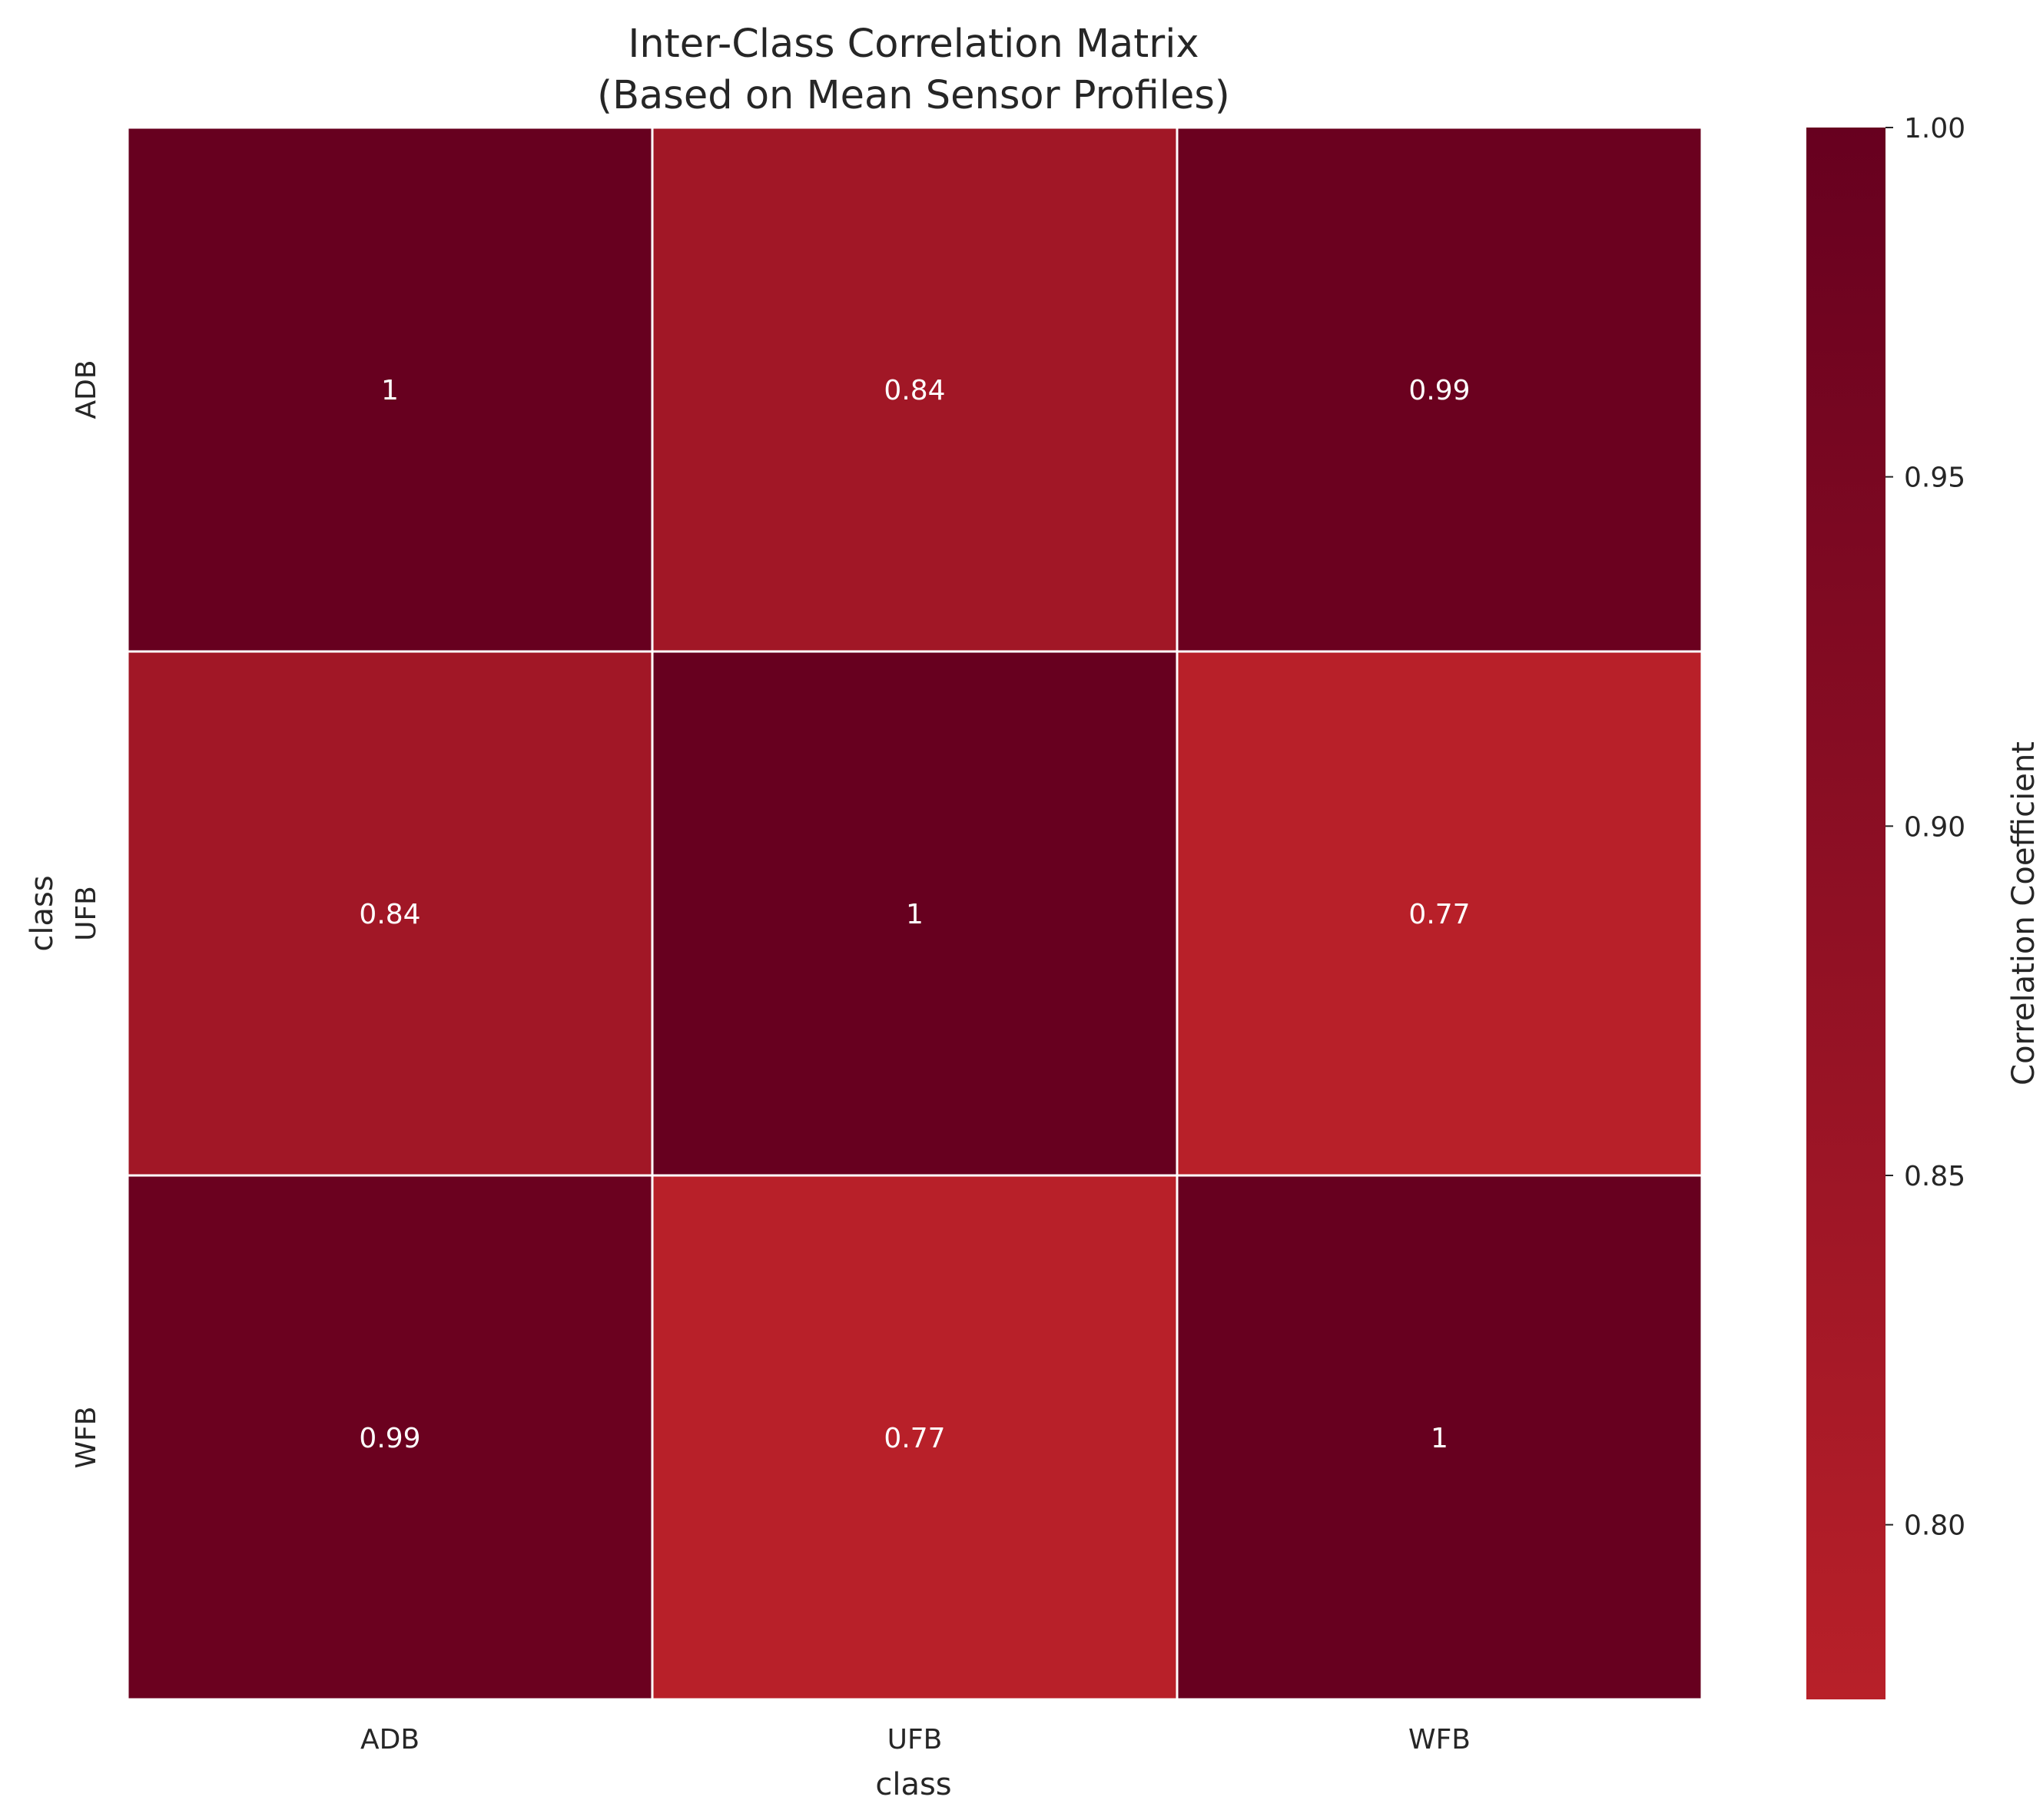 The height and width of the screenshot is (1820, 2043). What do you see at coordinates (1439, 1740) in the screenshot?
I see `x-tick-label: WFB` at bounding box center [1439, 1740].